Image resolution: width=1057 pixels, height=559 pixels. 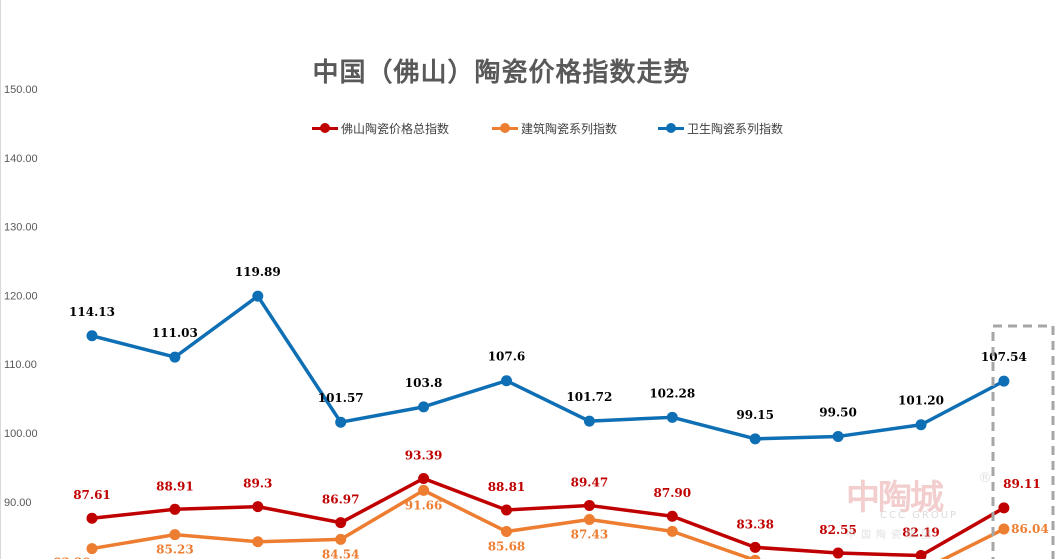 What do you see at coordinates (21, 434) in the screenshot?
I see `y-tick-label: 100.00` at bounding box center [21, 434].